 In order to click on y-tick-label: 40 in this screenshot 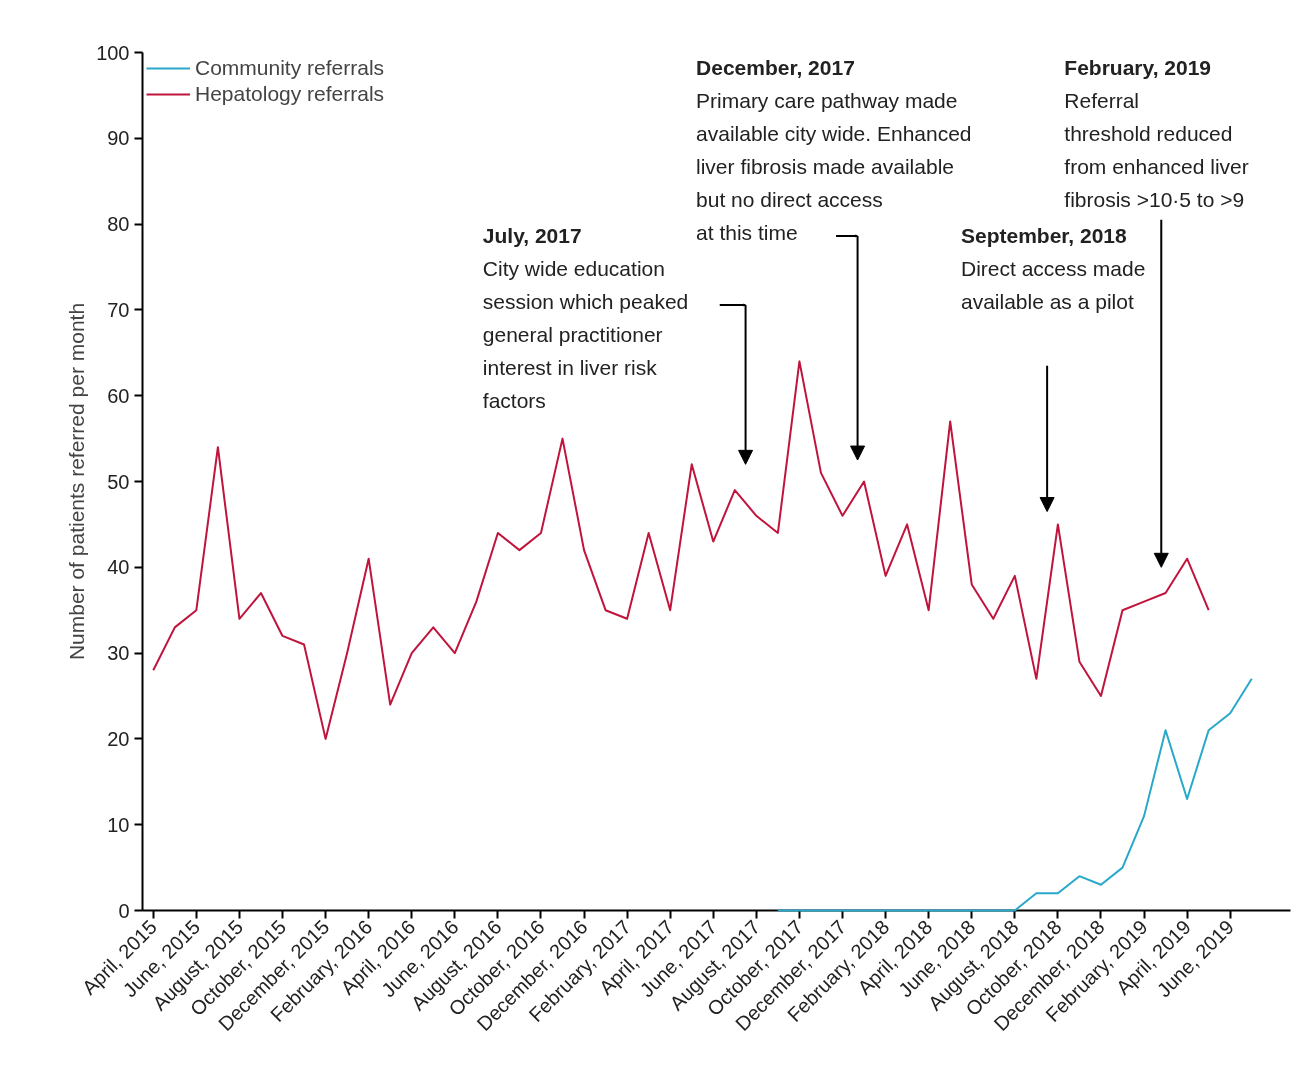, I will do `click(118, 567)`.